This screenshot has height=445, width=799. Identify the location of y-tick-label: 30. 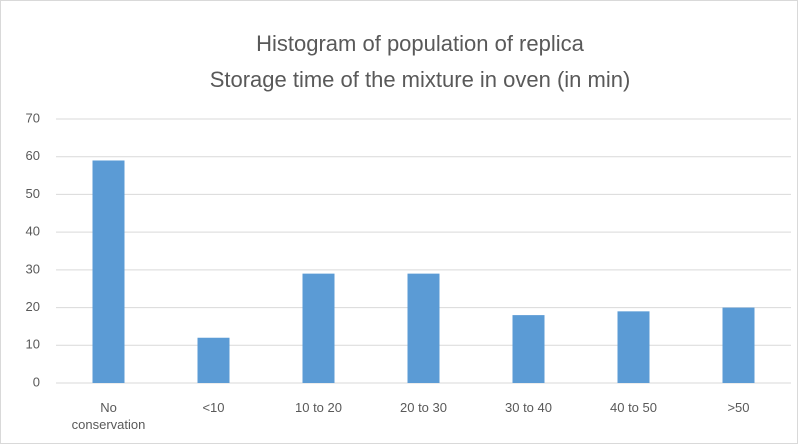
(33, 268).